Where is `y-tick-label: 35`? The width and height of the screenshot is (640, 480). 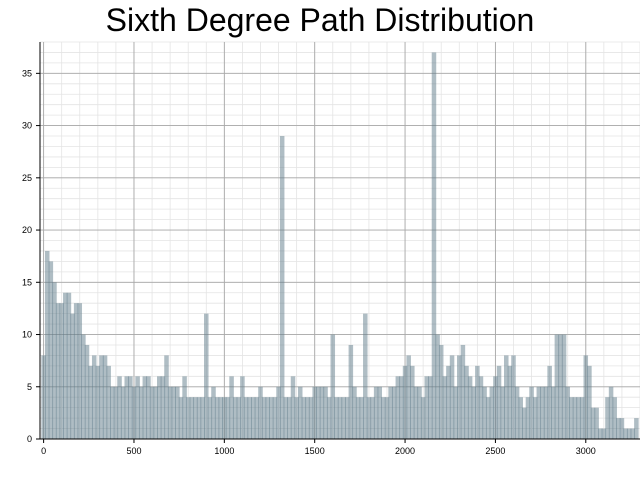 y-tick-label: 35 is located at coordinates (27, 73).